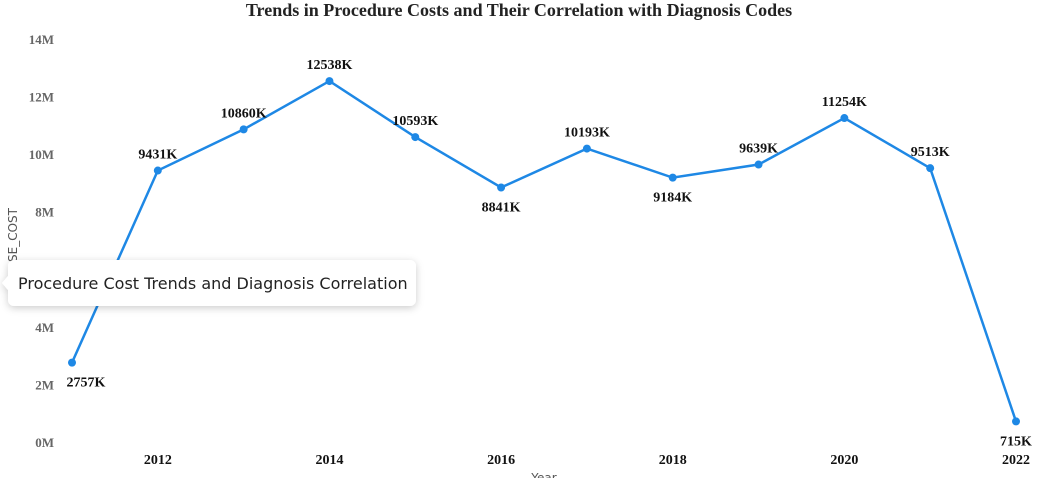 This screenshot has width=1038, height=478. What do you see at coordinates (44, 212) in the screenshot?
I see `y-tick-label: 8M` at bounding box center [44, 212].